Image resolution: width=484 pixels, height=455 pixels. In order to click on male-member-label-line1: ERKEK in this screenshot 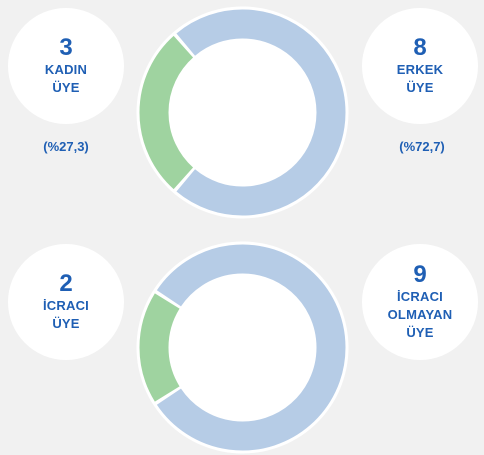, I will do `click(420, 69)`.